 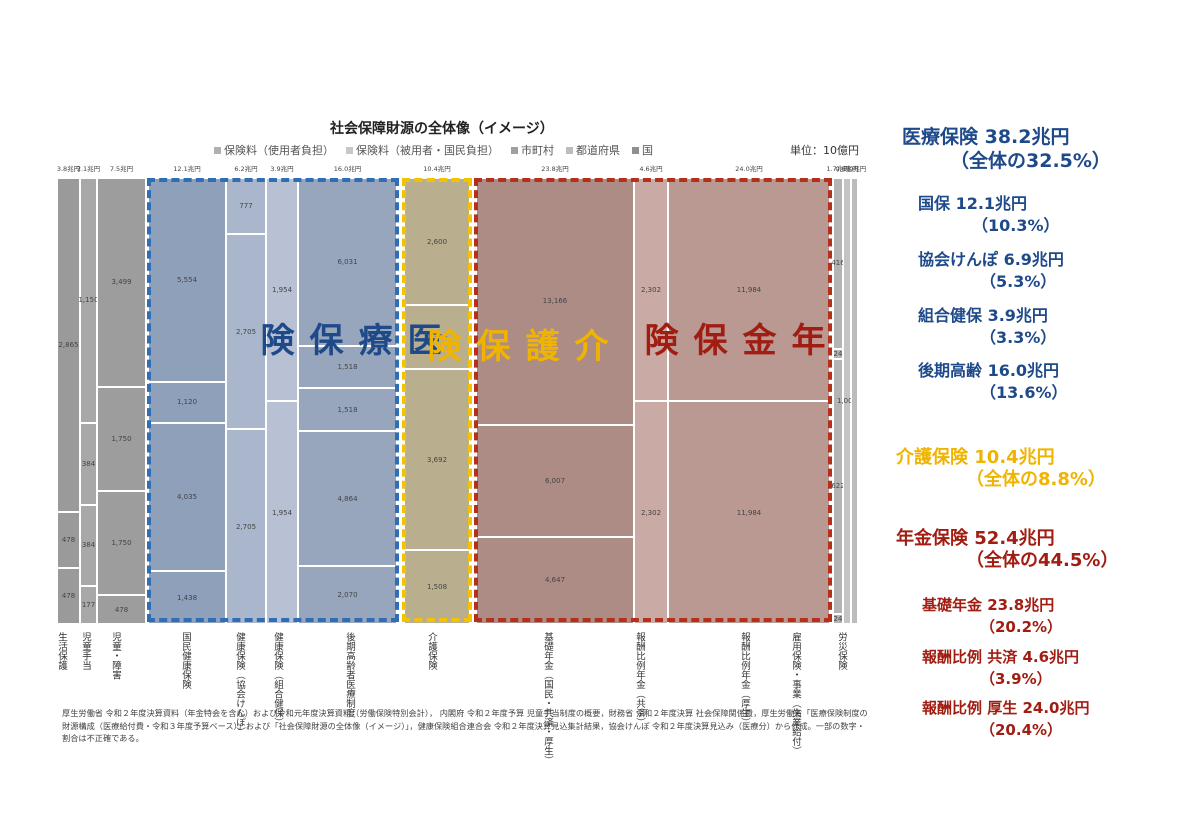 I want to click on legend-item: 保険料（被用者・国民負担）, so click(x=422, y=150).